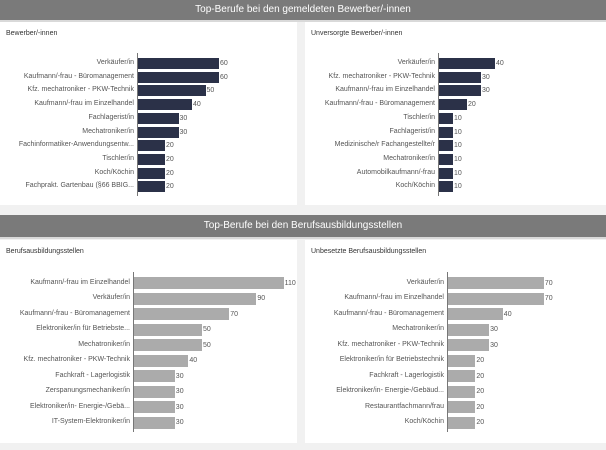 The height and width of the screenshot is (450, 606). I want to click on chart-title: Unbesetzte Berufsausbildungsstellen, so click(369, 251).